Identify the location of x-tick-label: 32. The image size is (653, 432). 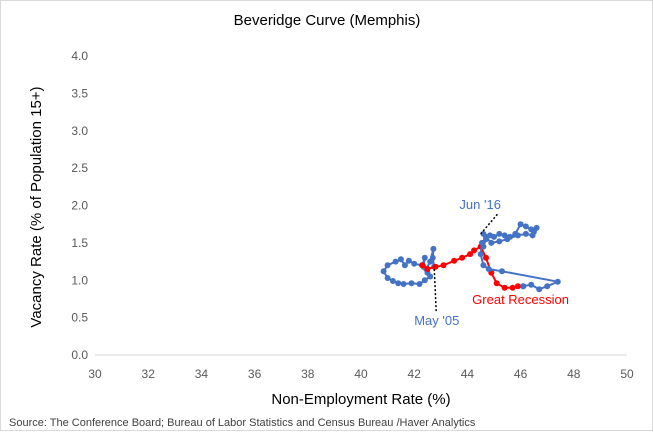
(149, 374).